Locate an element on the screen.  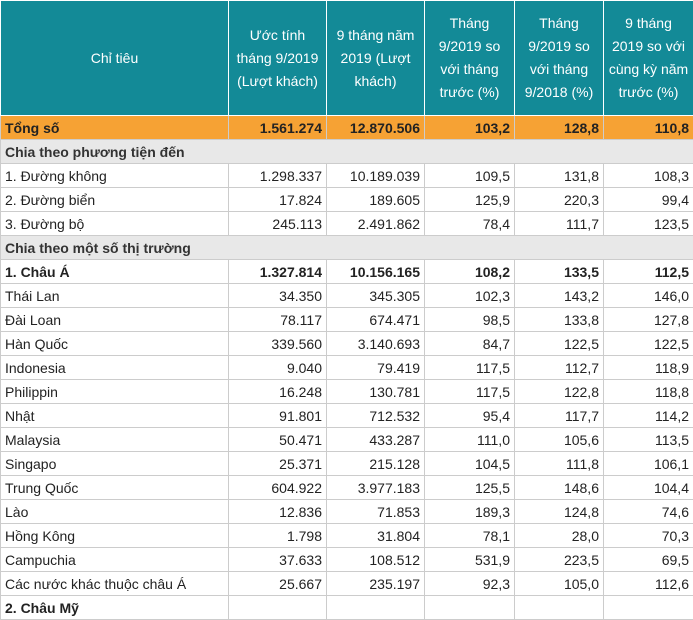
table-cell: Nhật is located at coordinates (115, 416).